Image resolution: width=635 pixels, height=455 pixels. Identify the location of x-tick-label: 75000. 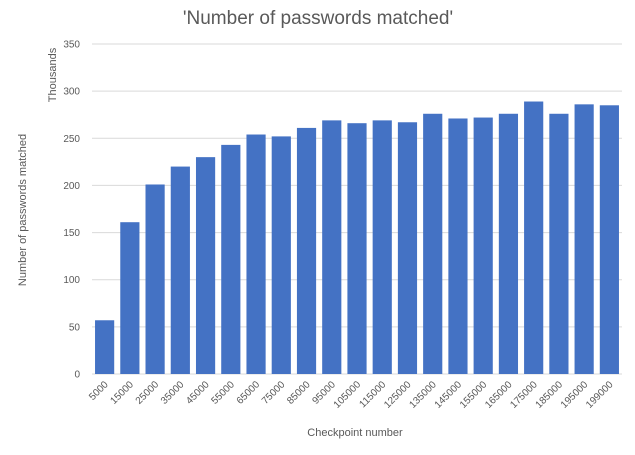
(274, 393).